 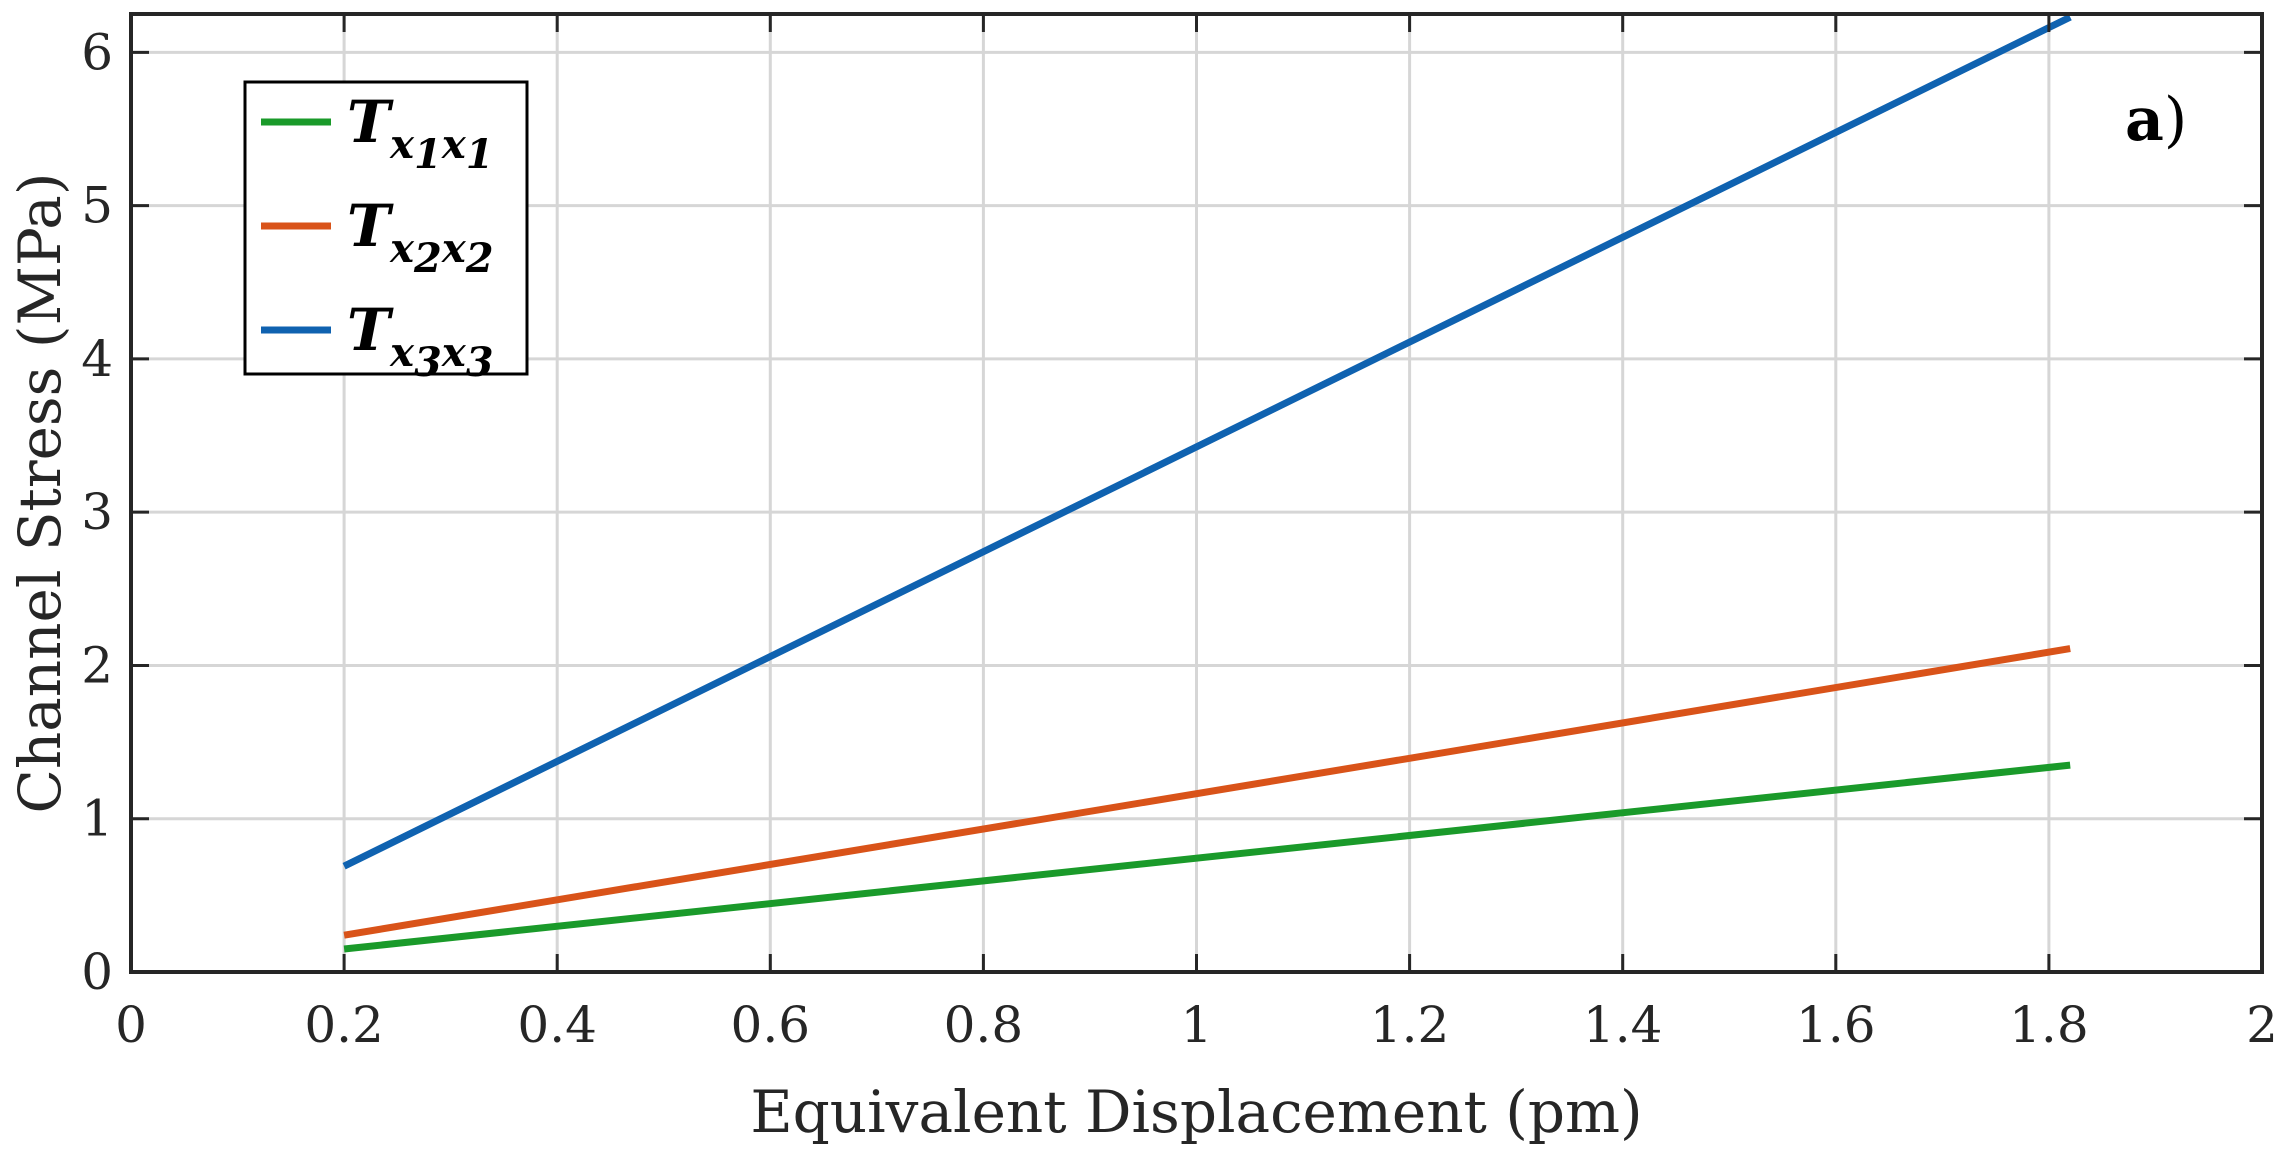 I want to click on x-tick-label: 1.6, so click(x=1836, y=1025).